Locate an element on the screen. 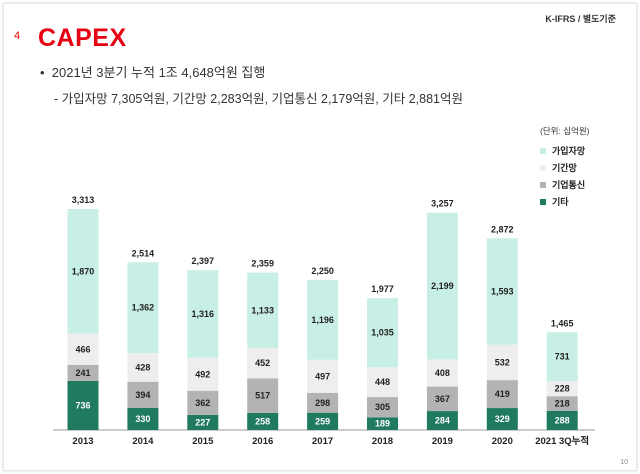 The height and width of the screenshot is (474, 640). segment-label: 241 is located at coordinates (82, 373).